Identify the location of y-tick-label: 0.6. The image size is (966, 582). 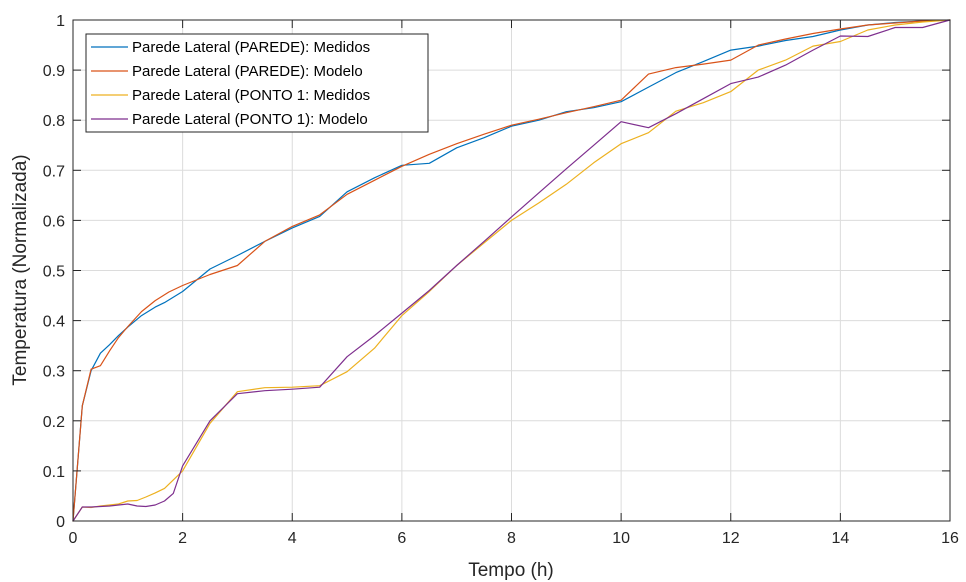
(54, 221).